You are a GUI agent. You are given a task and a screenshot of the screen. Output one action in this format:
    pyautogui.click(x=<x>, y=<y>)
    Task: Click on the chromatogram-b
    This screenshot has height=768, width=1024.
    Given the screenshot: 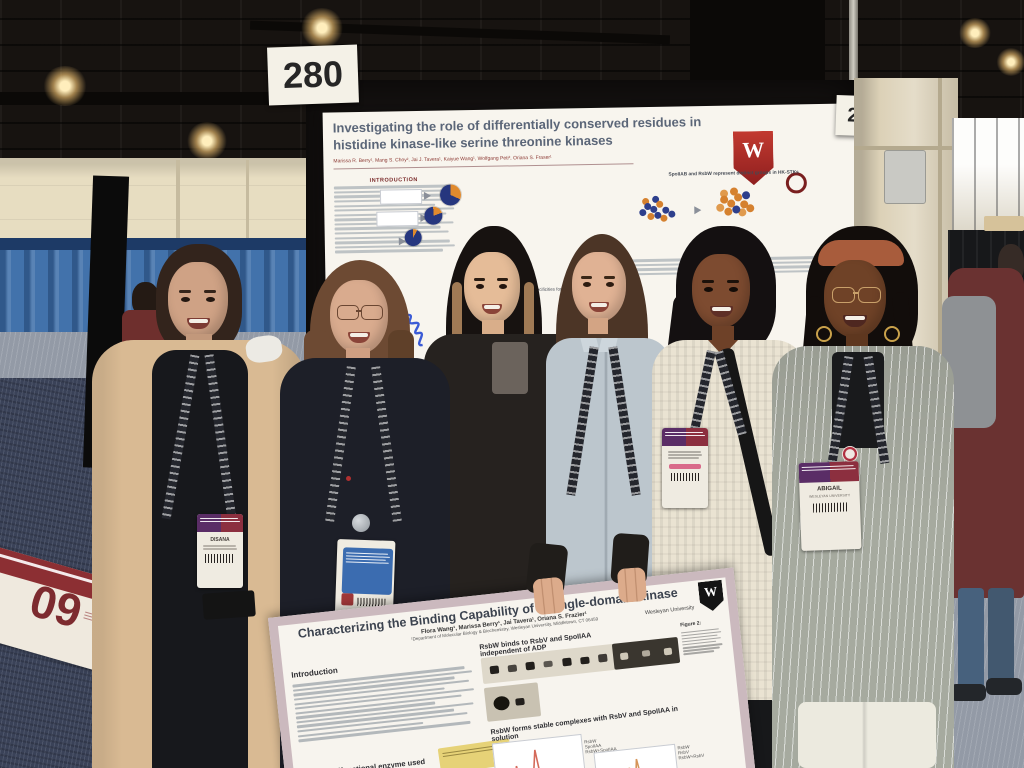 What is the action you would take?
    pyautogui.click(x=637, y=755)
    